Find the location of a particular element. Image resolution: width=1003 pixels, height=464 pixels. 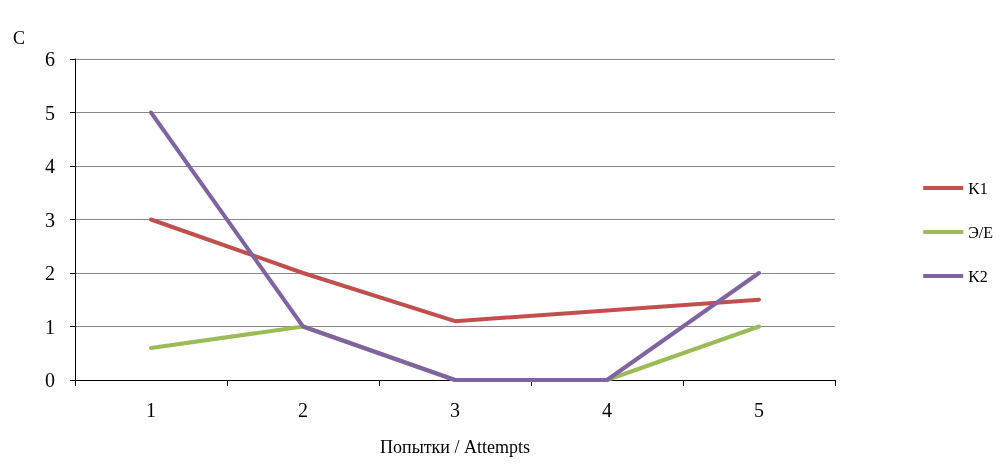

line-series is located at coordinates (455, 270).